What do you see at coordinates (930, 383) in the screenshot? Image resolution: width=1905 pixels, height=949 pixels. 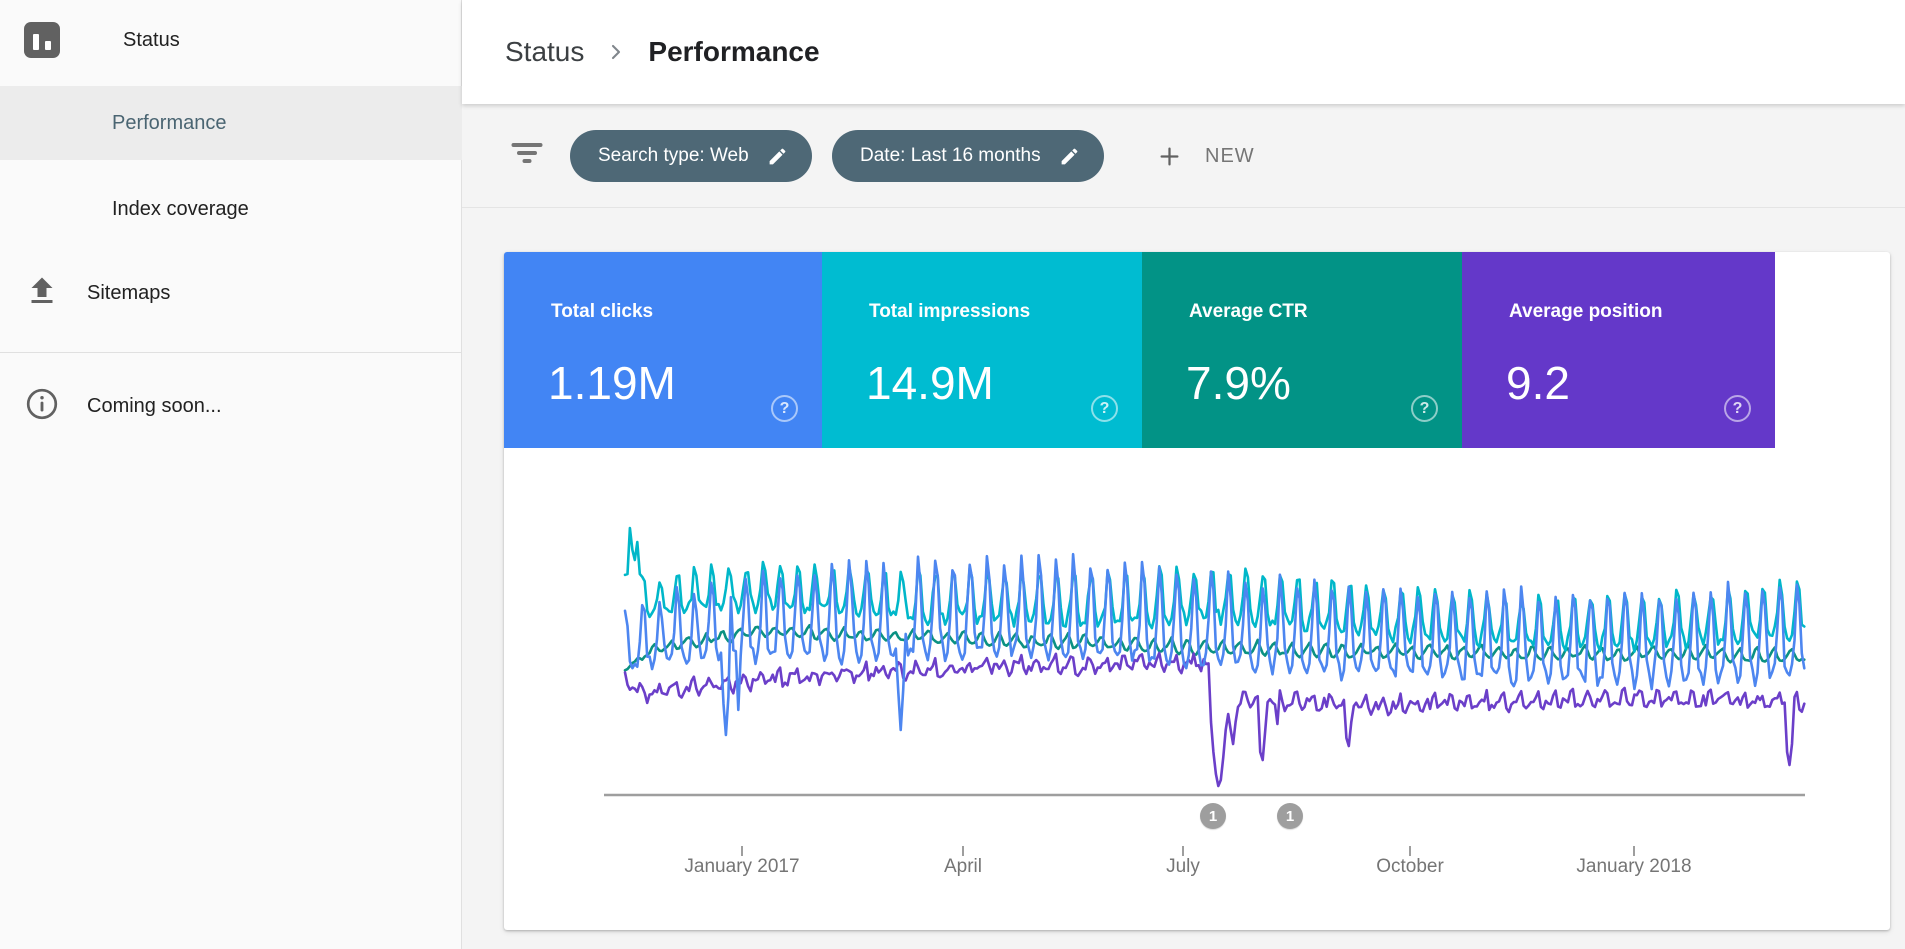 I see `metric-value: 14.9M` at bounding box center [930, 383].